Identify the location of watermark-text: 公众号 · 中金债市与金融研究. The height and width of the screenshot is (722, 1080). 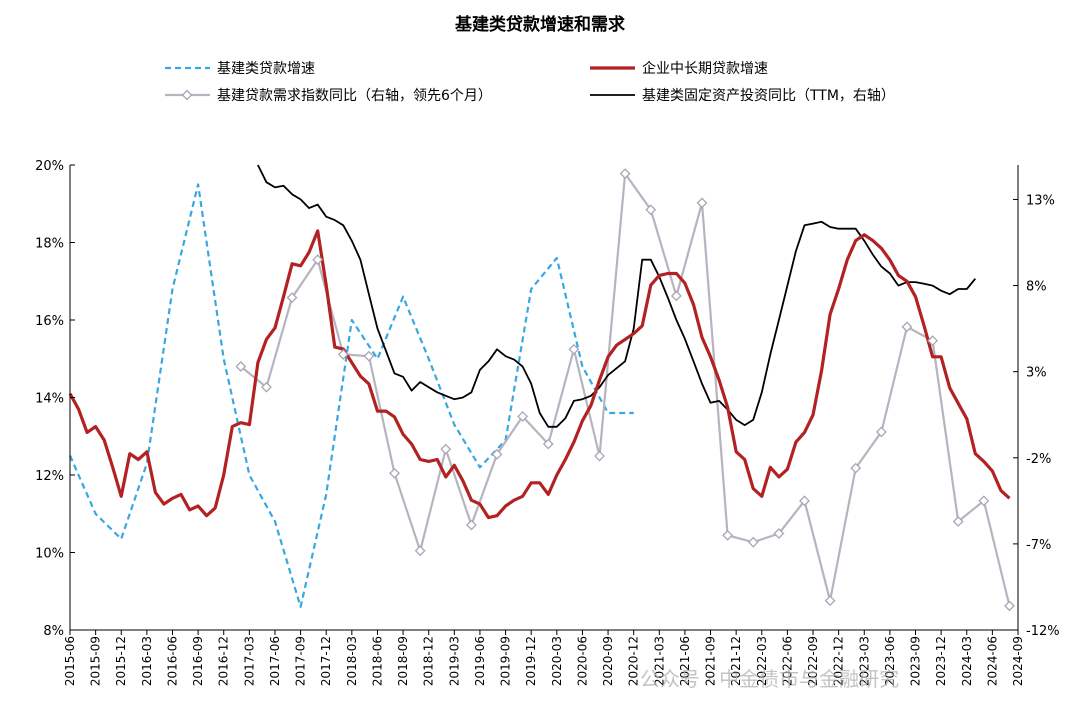
(769, 679).